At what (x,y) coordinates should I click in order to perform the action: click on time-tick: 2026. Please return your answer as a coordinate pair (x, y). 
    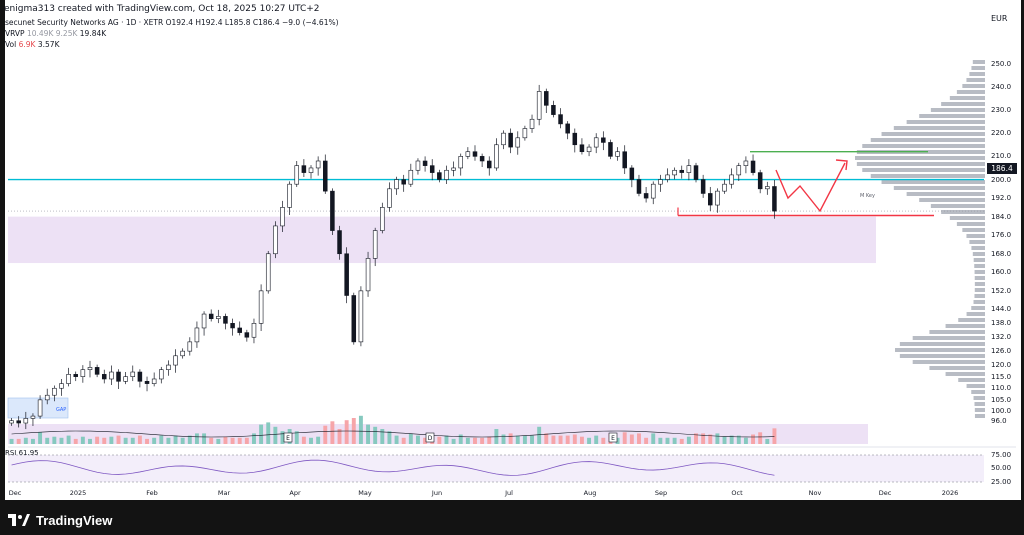
    Looking at the image, I should click on (950, 493).